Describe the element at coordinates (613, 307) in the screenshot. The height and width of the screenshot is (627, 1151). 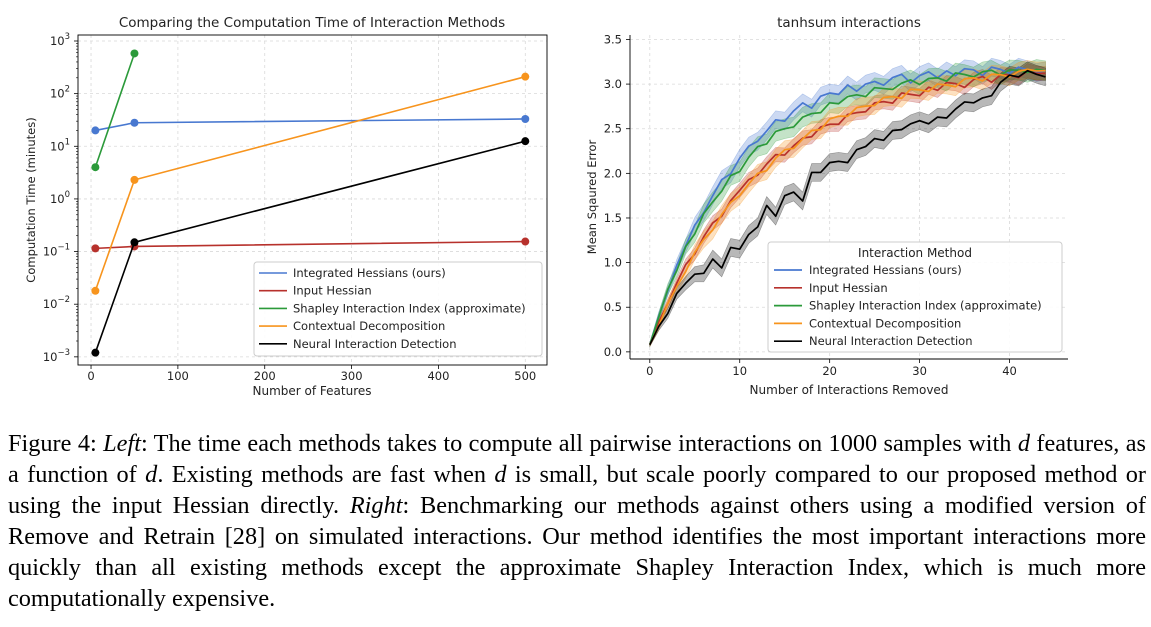
I see `right-y-tick-label: 0.5` at that location.